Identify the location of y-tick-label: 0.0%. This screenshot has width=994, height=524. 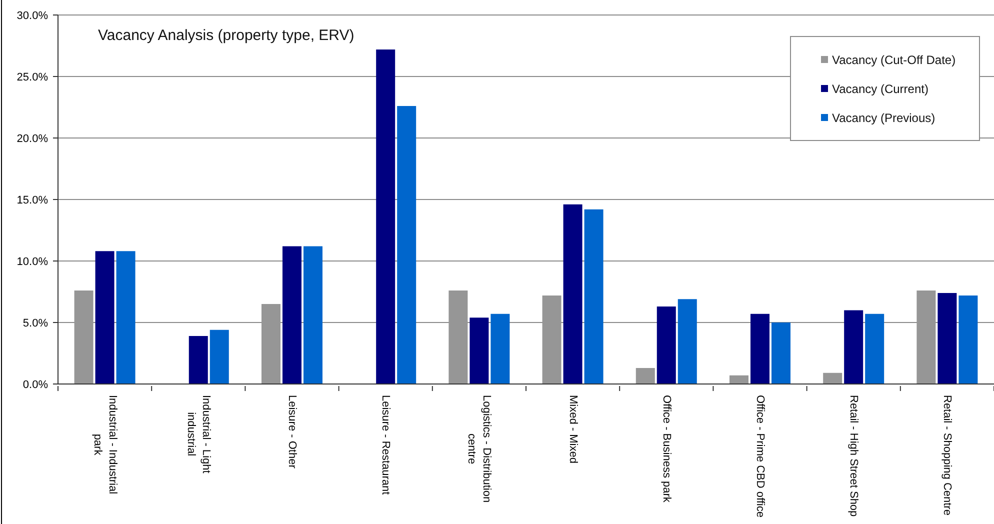
(35, 384).